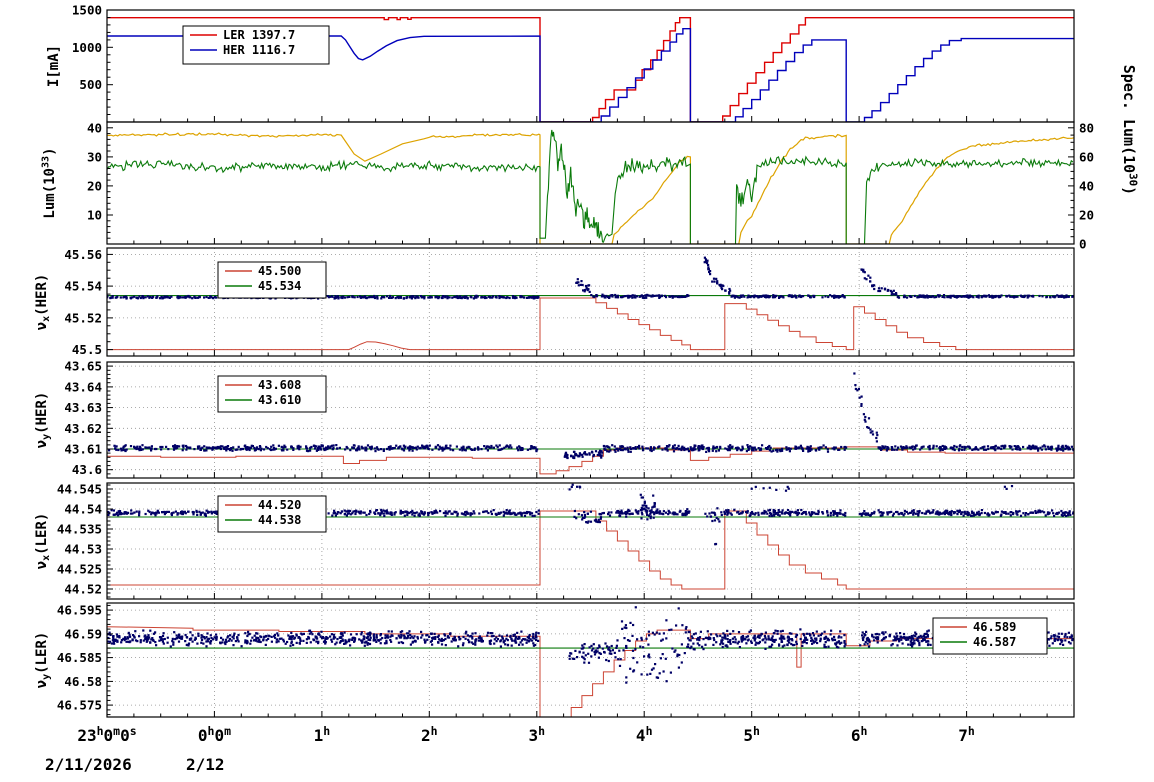 Image resolution: width=1154 pixels, height=782 pixels. What do you see at coordinates (1083, 244) in the screenshot?
I see `right-y-tick-label: 0` at bounding box center [1083, 244].